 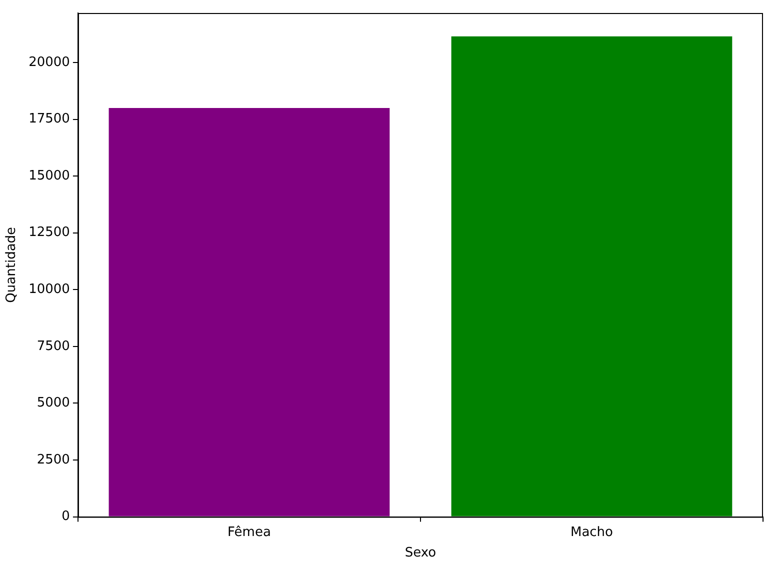 What do you see at coordinates (249, 532) in the screenshot?
I see `x-tick-label: Fêmea` at bounding box center [249, 532].